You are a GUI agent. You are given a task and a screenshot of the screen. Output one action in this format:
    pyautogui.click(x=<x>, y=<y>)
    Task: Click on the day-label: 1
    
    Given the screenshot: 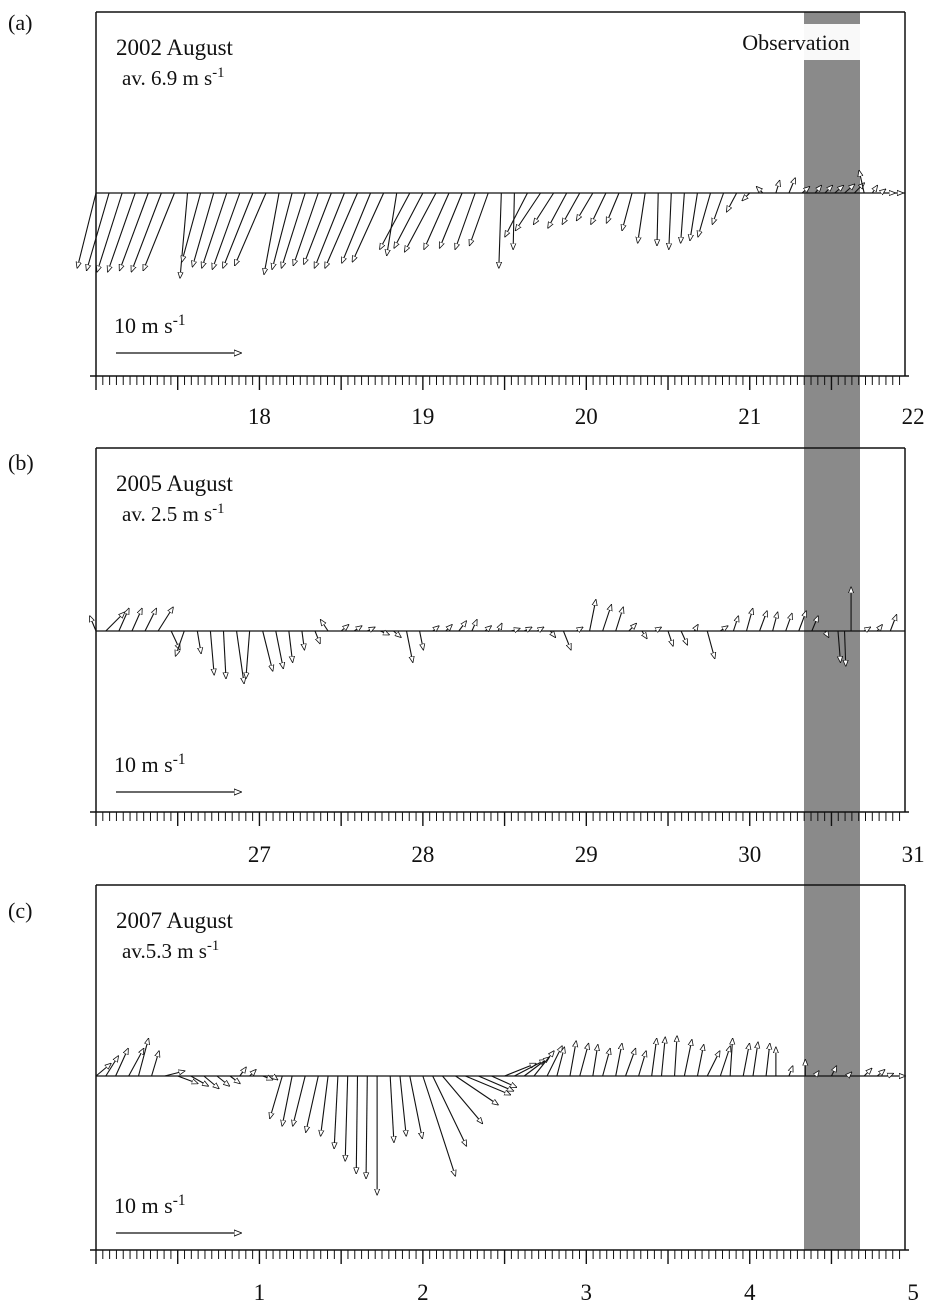 What is the action you would take?
    pyautogui.click(x=260, y=1292)
    